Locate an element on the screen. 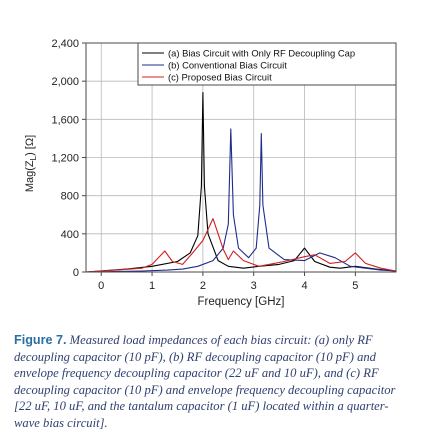 Image resolution: width=425 pixels, height=443 pixels. legend-box is located at coordinates (267, 64).